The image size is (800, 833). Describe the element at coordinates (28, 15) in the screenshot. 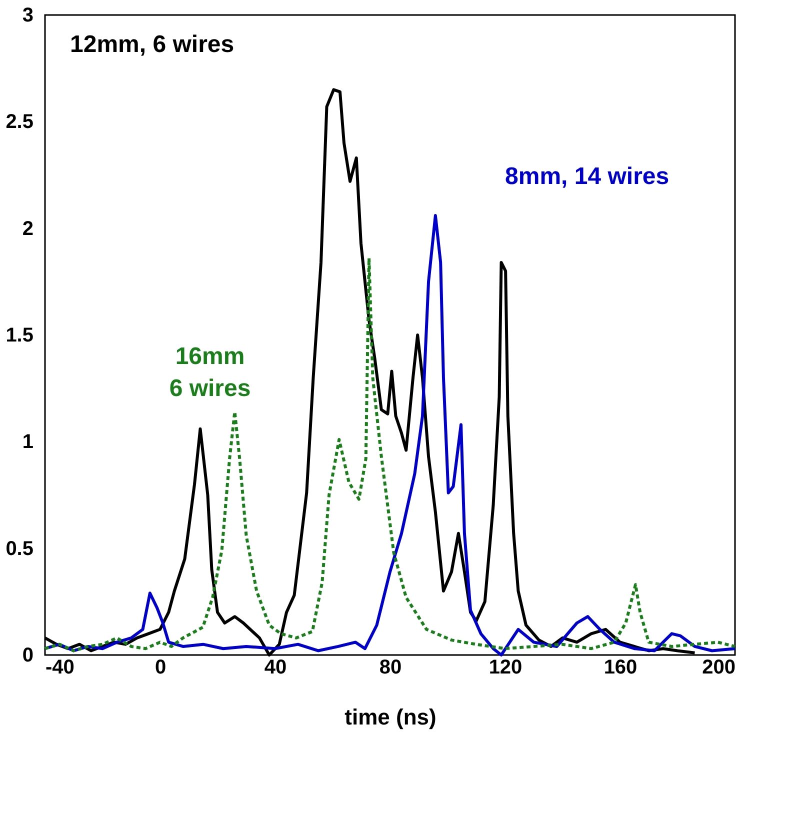

I see `y-tick-label: 3` at that location.